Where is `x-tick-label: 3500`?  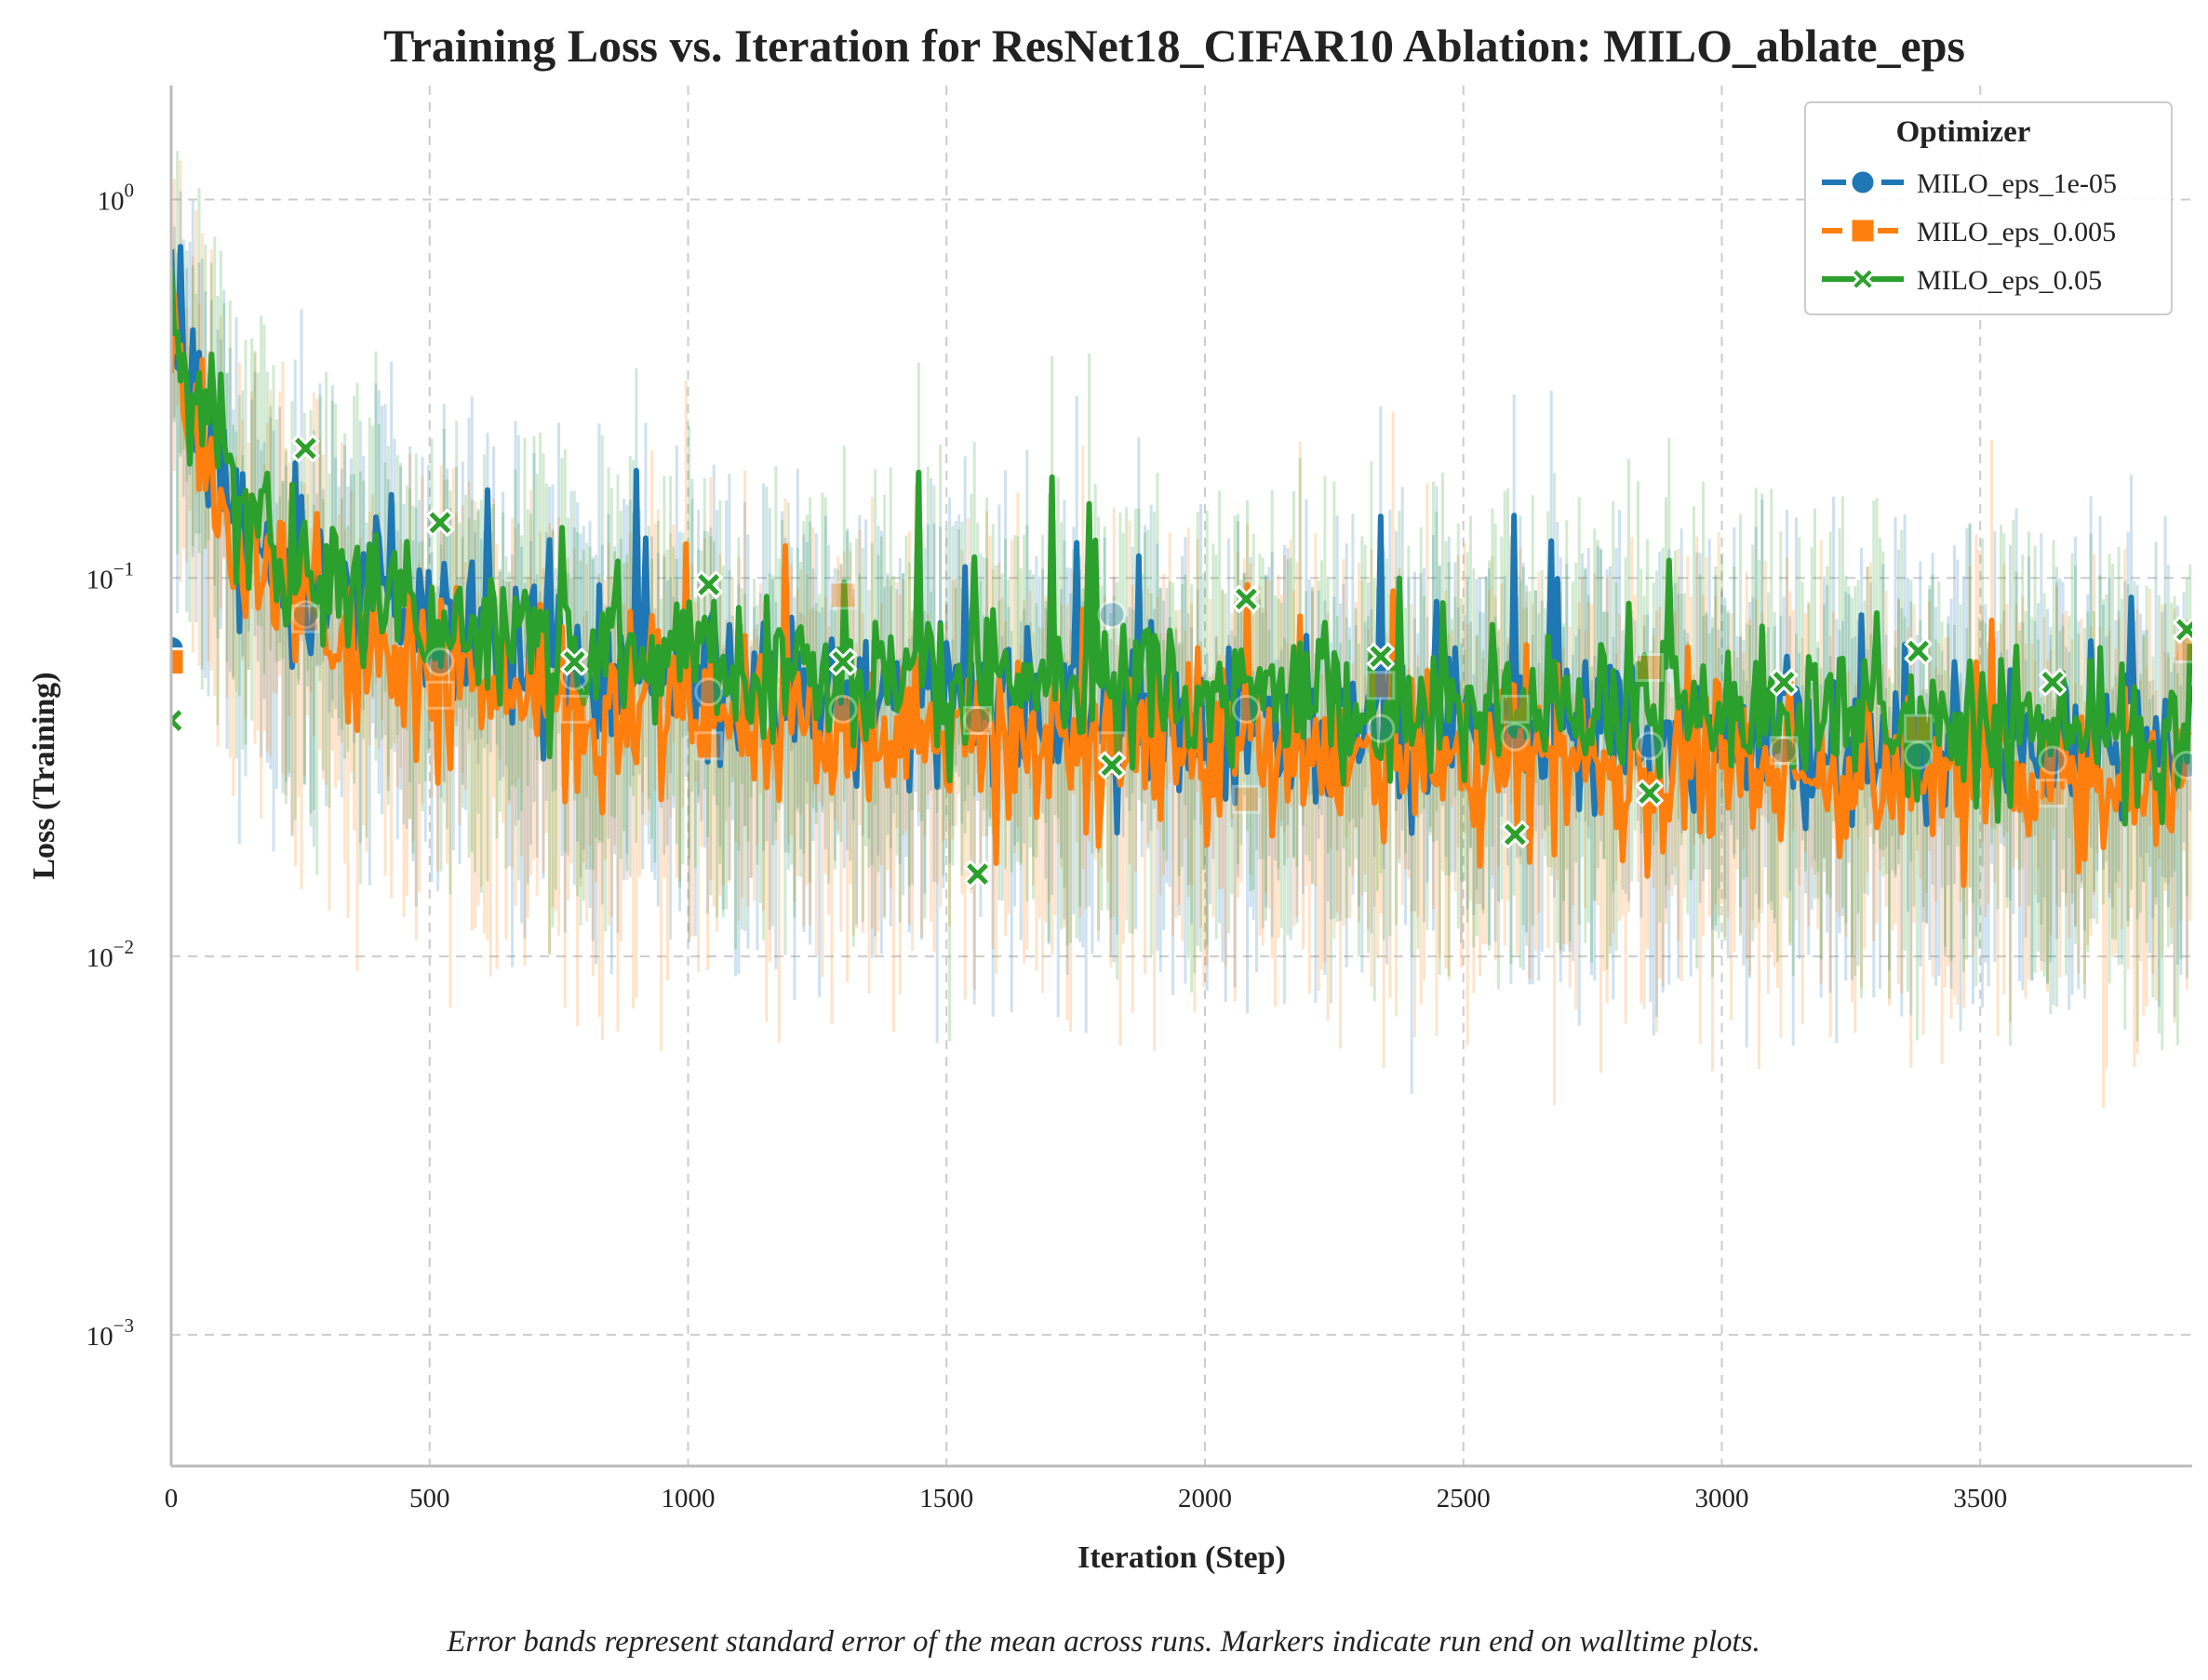
x-tick-label: 3500 is located at coordinates (1980, 1498).